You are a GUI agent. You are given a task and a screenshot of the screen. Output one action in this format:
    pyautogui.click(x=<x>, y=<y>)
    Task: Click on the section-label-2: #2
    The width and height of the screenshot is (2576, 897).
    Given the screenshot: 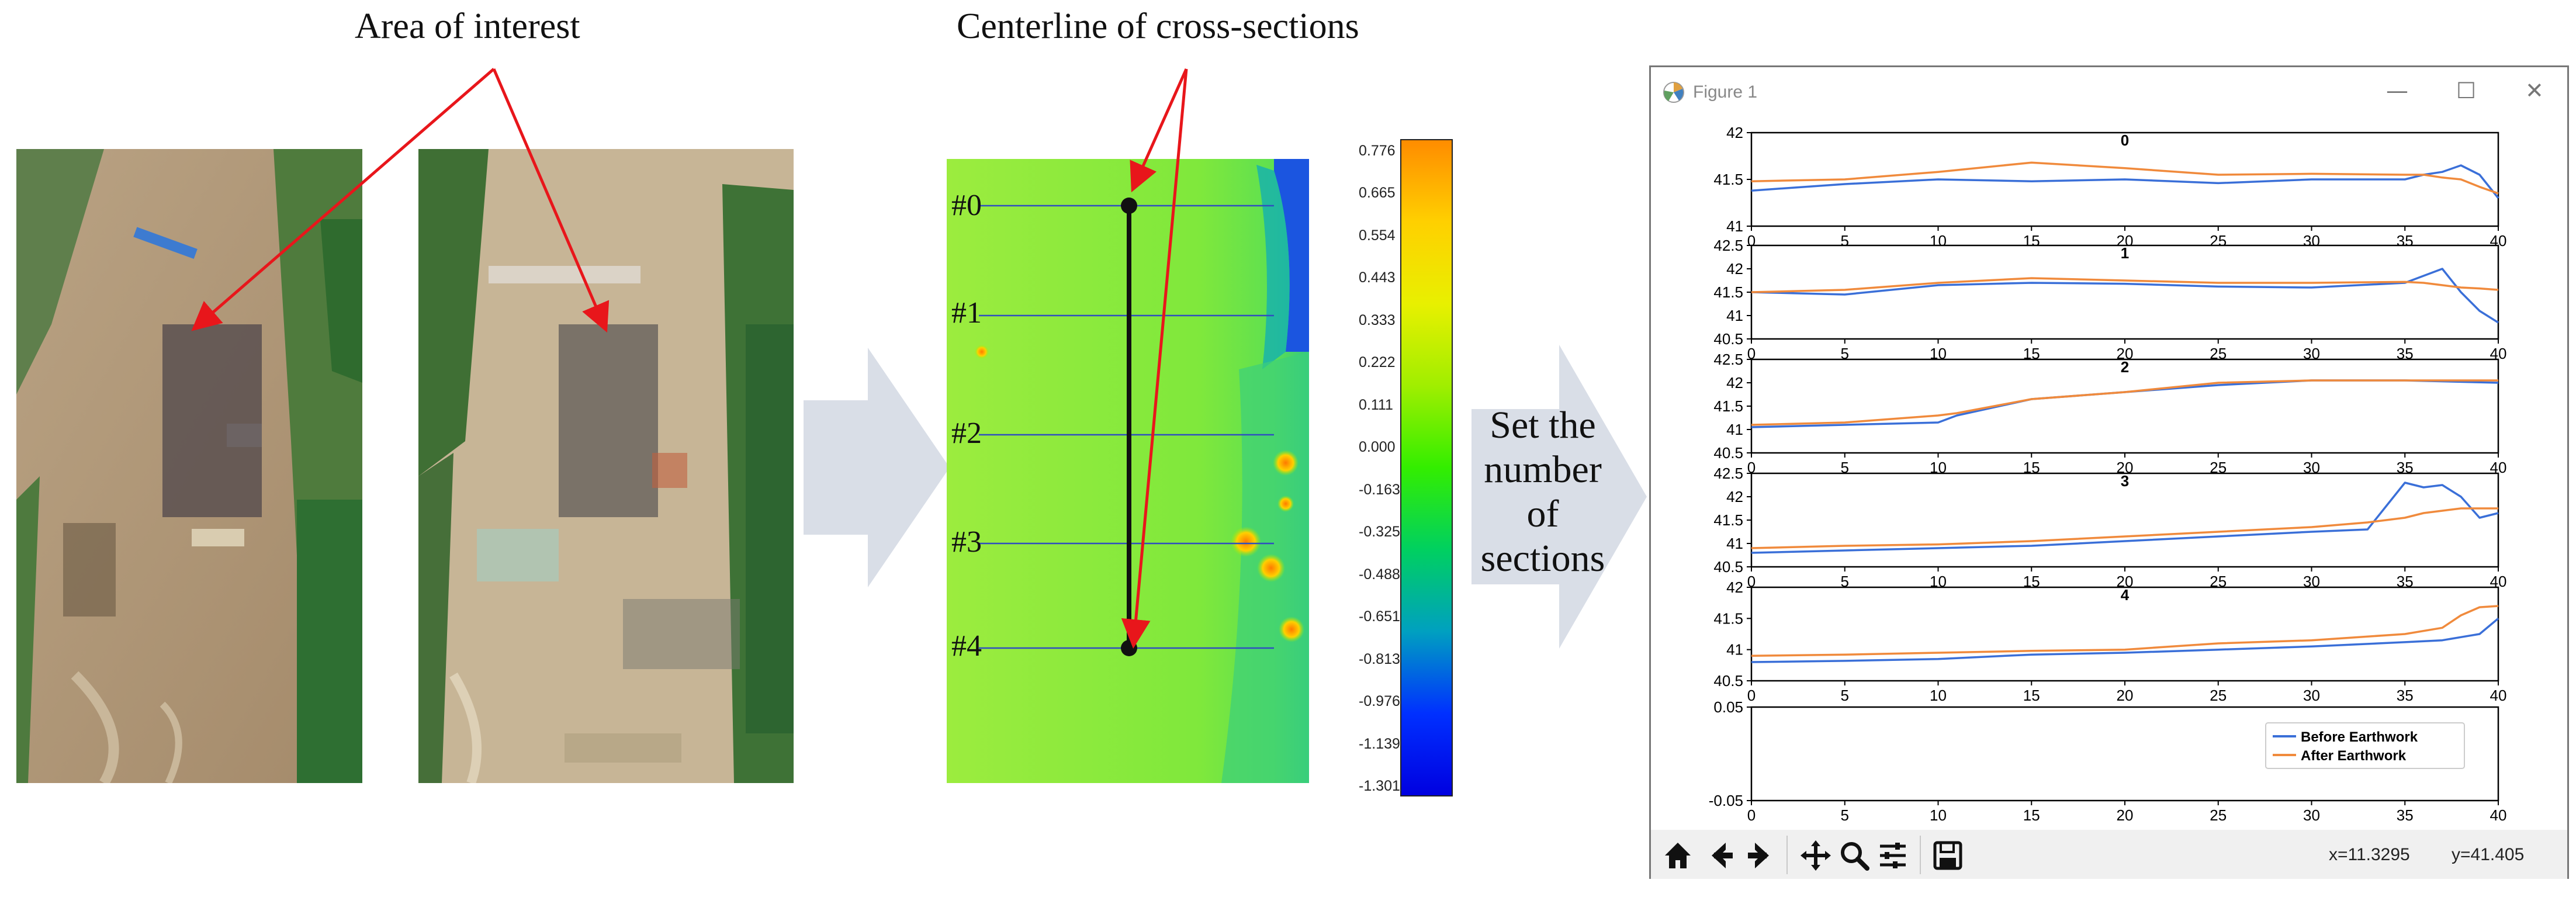 What is the action you would take?
    pyautogui.click(x=967, y=433)
    